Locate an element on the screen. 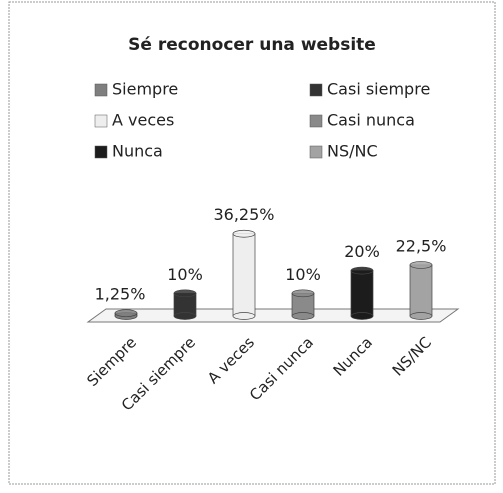 The image size is (503, 493). legend-label: Siempre is located at coordinates (145, 89).